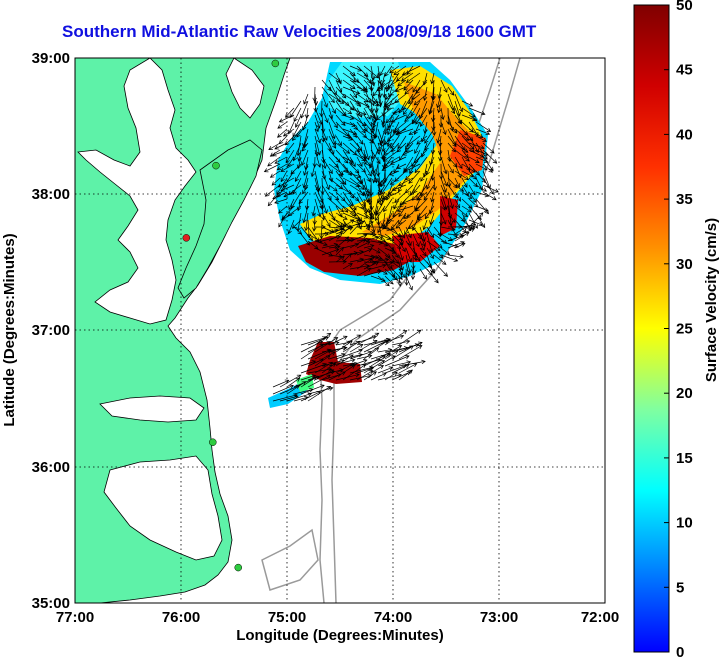 The height and width of the screenshot is (659, 724). What do you see at coordinates (393, 617) in the screenshot?
I see `x-tick-label: 74:00` at bounding box center [393, 617].